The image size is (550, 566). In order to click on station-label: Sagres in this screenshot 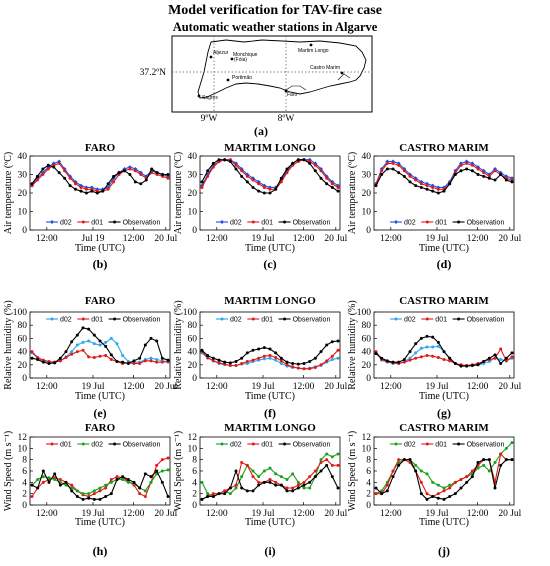, I will do `click(210, 98)`.